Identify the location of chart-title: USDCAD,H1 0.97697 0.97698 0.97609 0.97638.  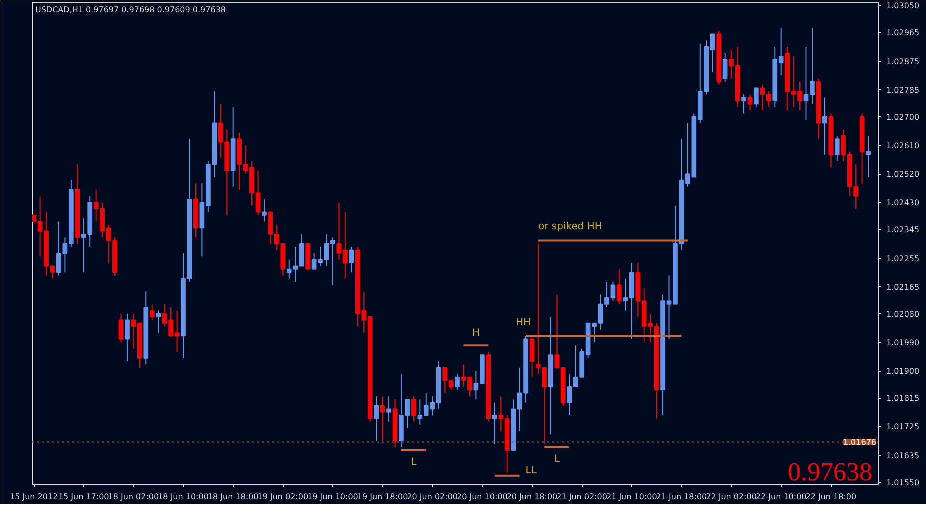
(131, 10).